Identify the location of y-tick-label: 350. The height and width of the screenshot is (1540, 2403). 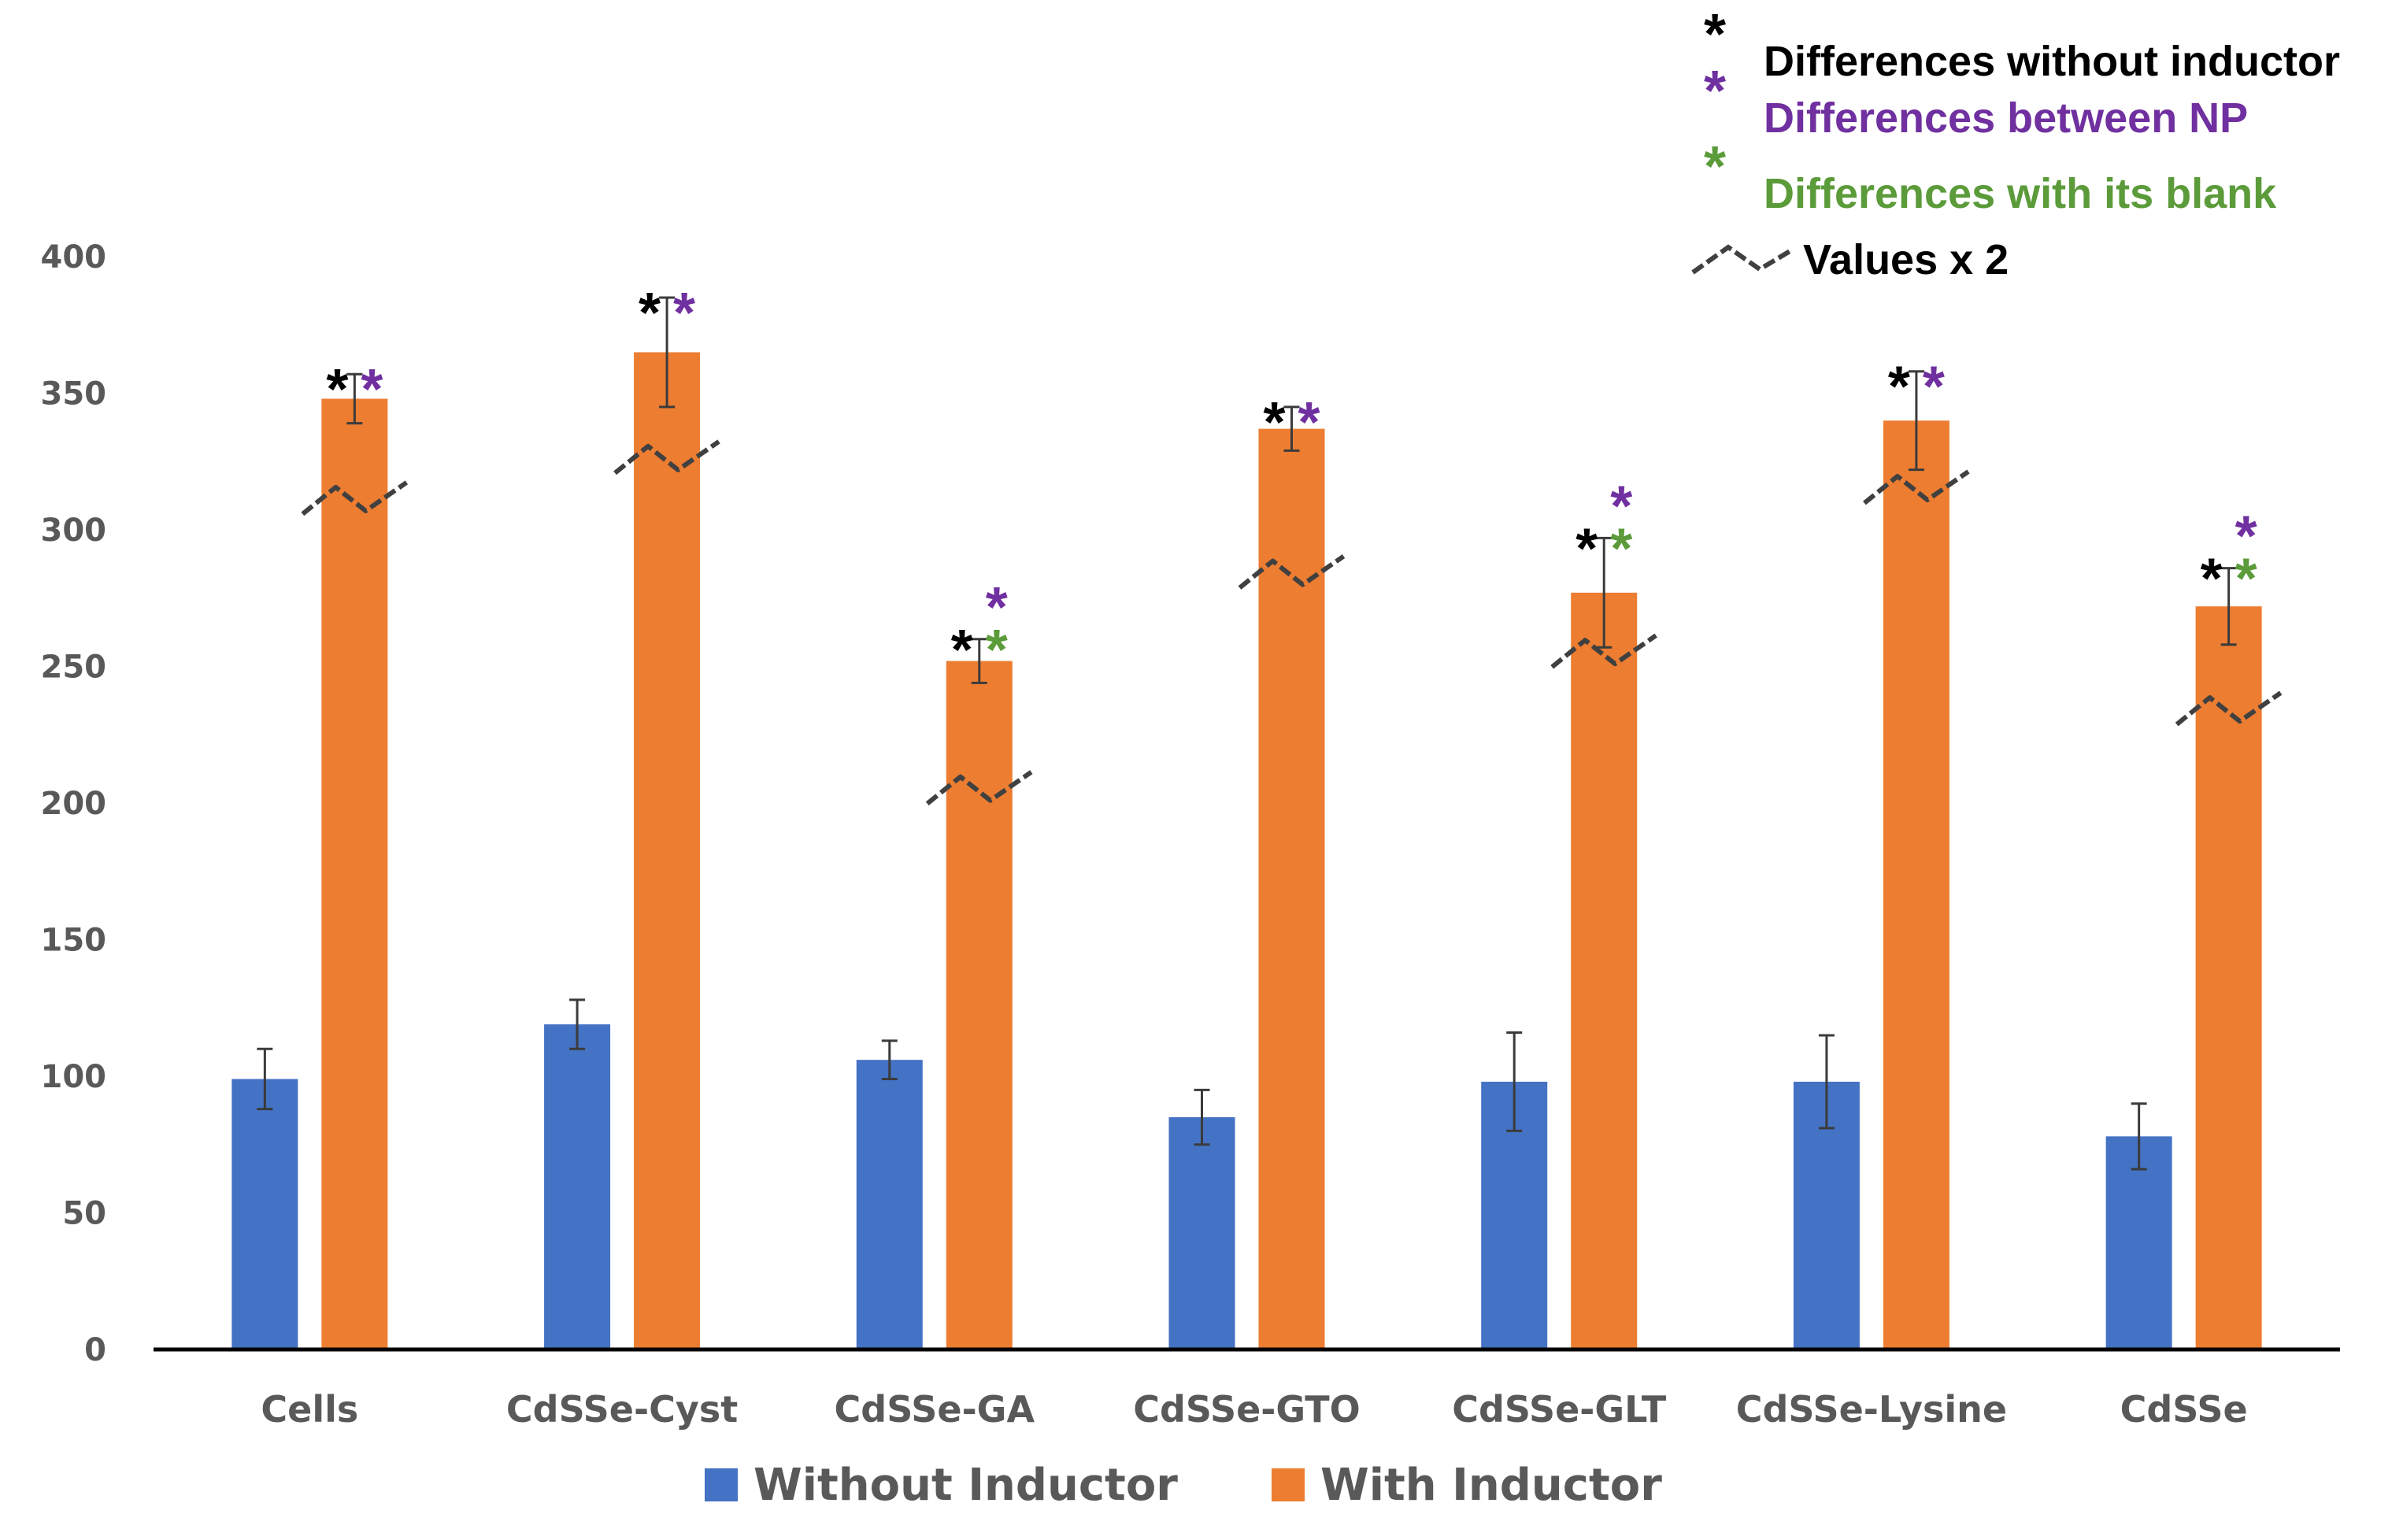
(74, 394).